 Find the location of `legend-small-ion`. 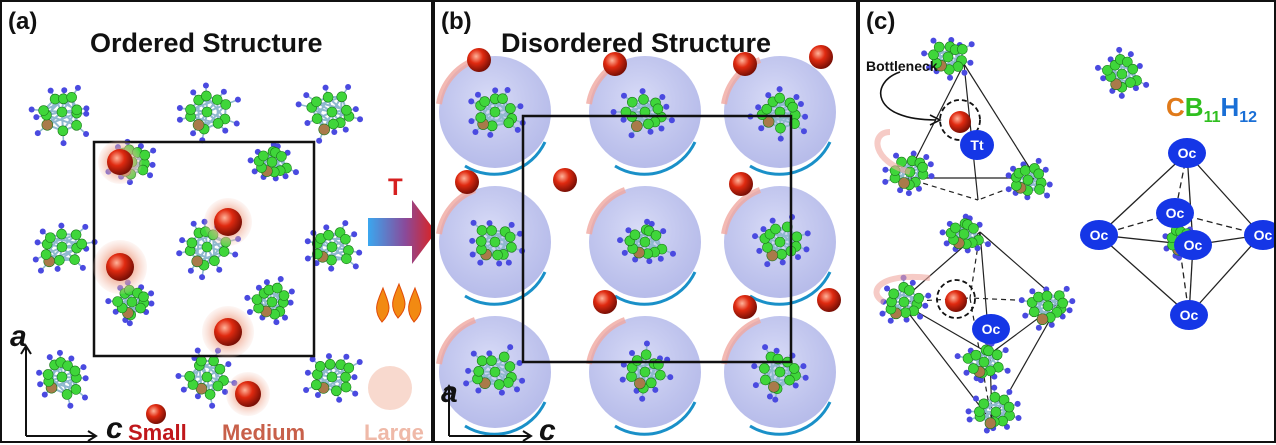

legend-small-ion is located at coordinates (156, 414).